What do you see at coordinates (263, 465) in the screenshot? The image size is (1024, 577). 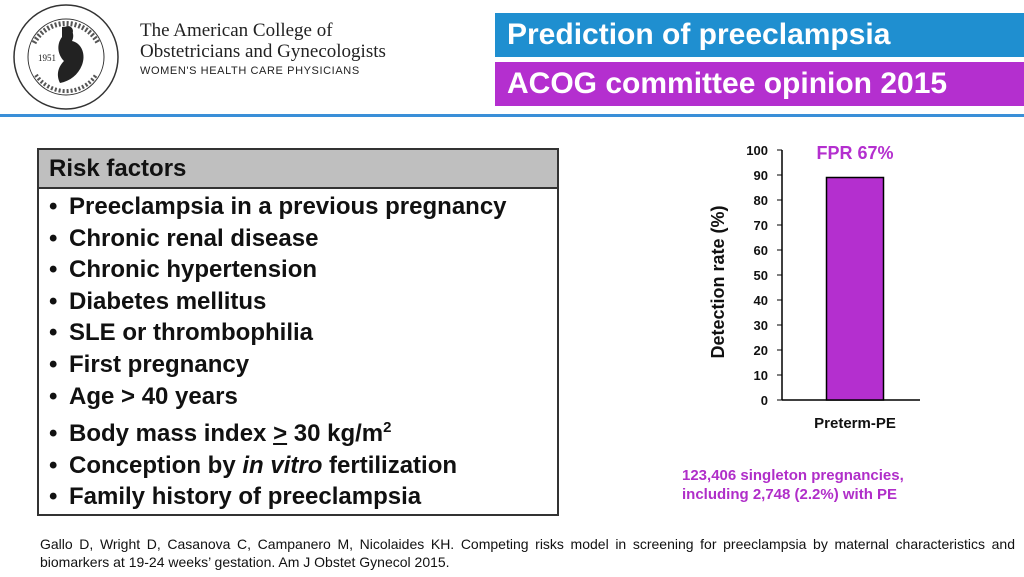 I see `ivf-item: Conception by in vitro fertilization` at bounding box center [263, 465].